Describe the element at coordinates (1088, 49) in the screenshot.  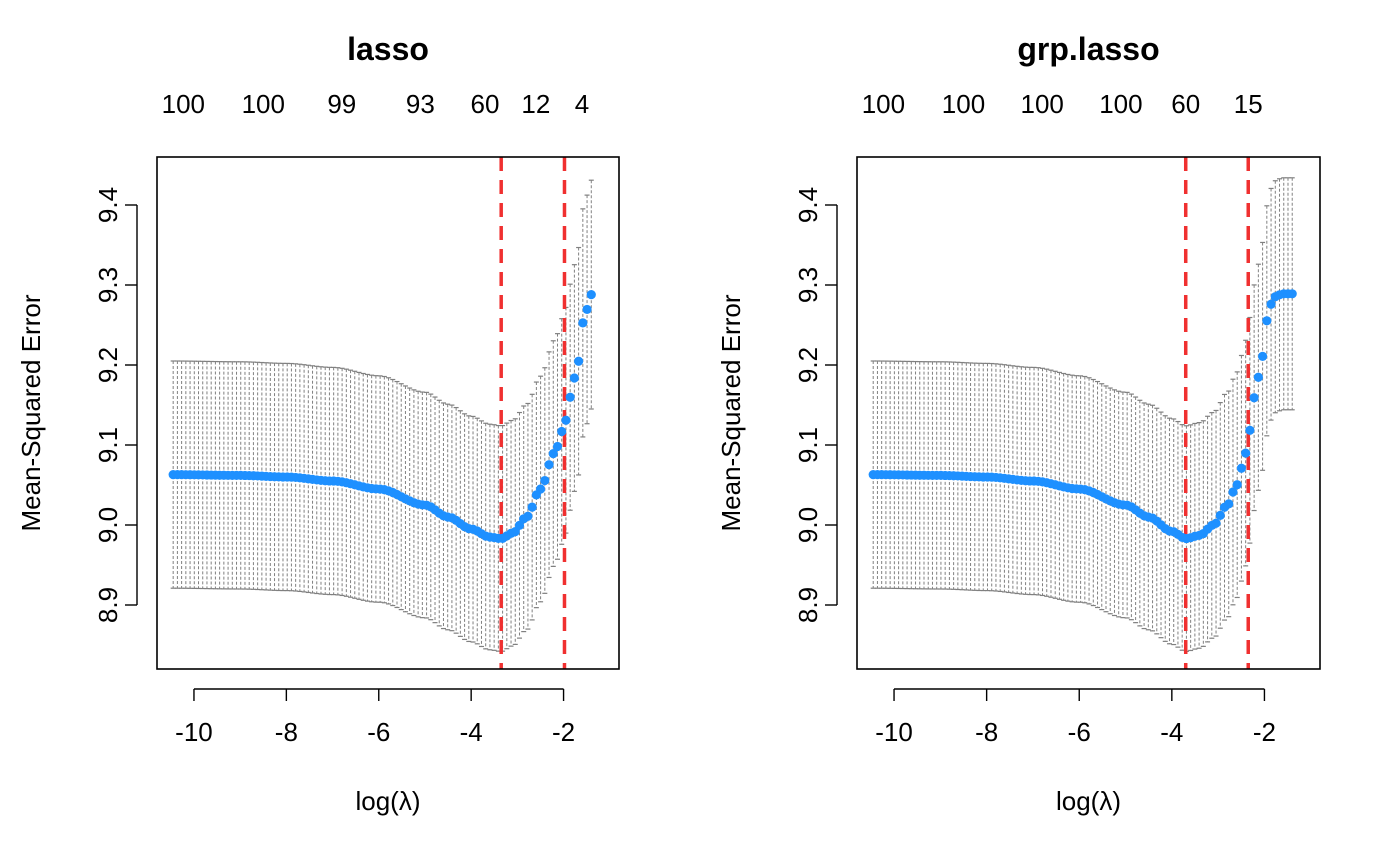
I see `chart-title: grp.lasso` at that location.